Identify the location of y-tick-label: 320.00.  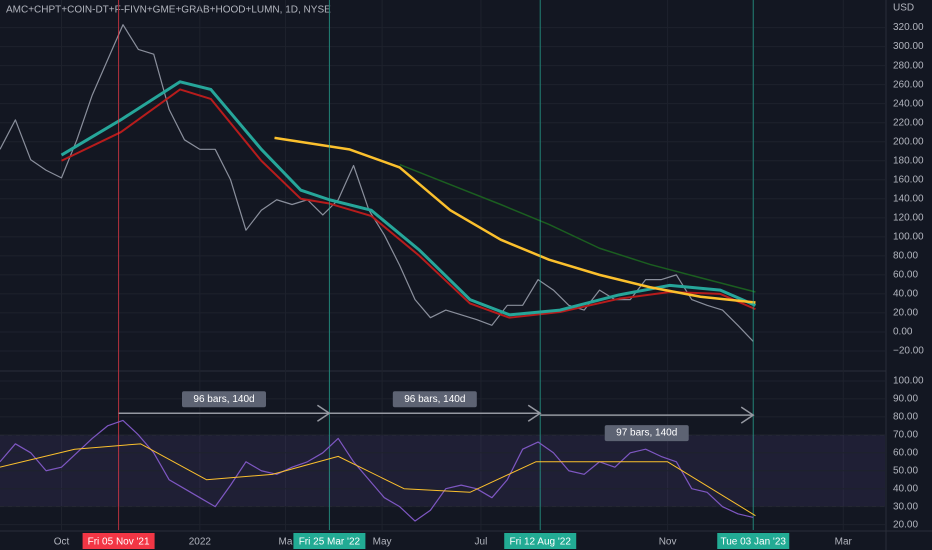
(908, 27).